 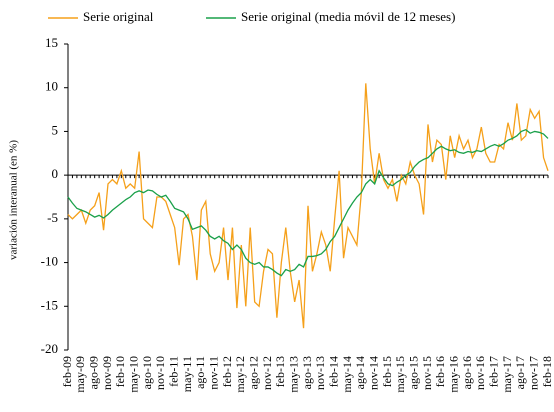 What do you see at coordinates (80, 374) in the screenshot?
I see `x-tick-label: may-09` at bounding box center [80, 374].